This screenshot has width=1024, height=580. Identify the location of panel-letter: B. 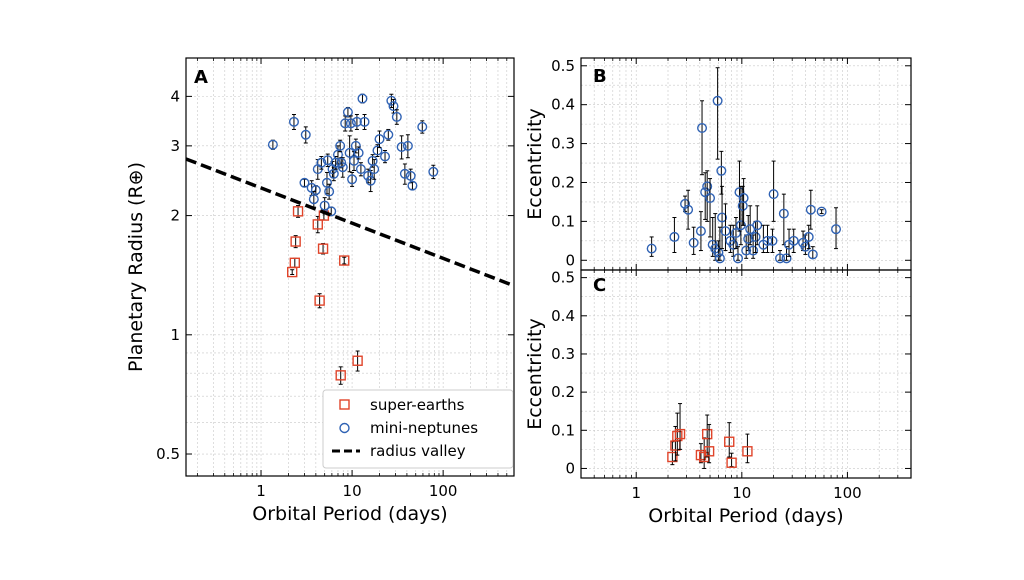
(600, 76).